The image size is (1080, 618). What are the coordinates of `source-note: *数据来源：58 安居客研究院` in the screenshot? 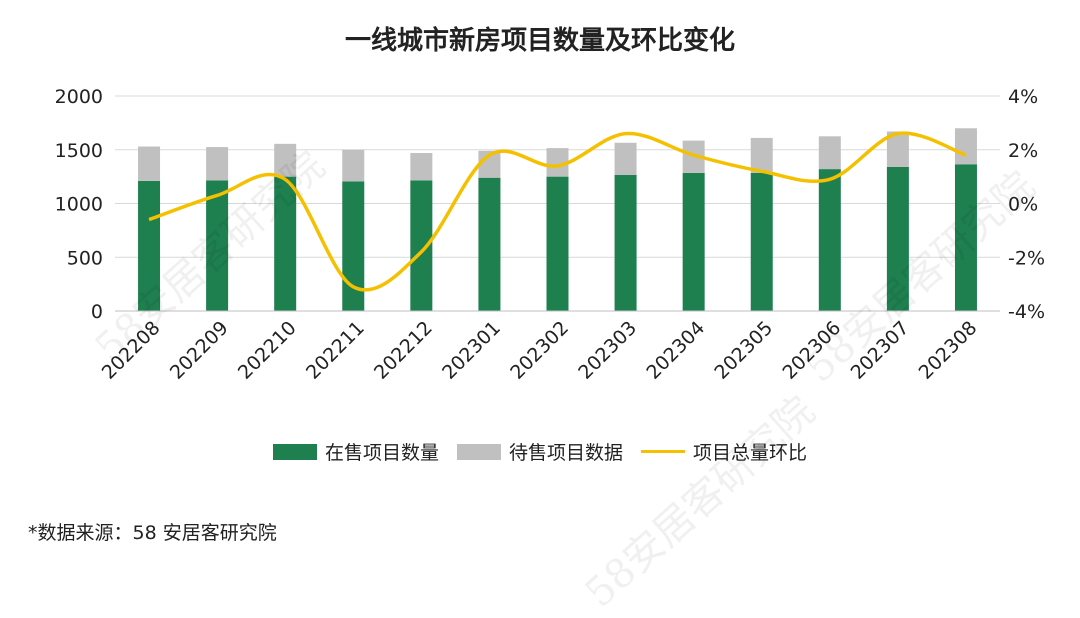 It's located at (152, 533).